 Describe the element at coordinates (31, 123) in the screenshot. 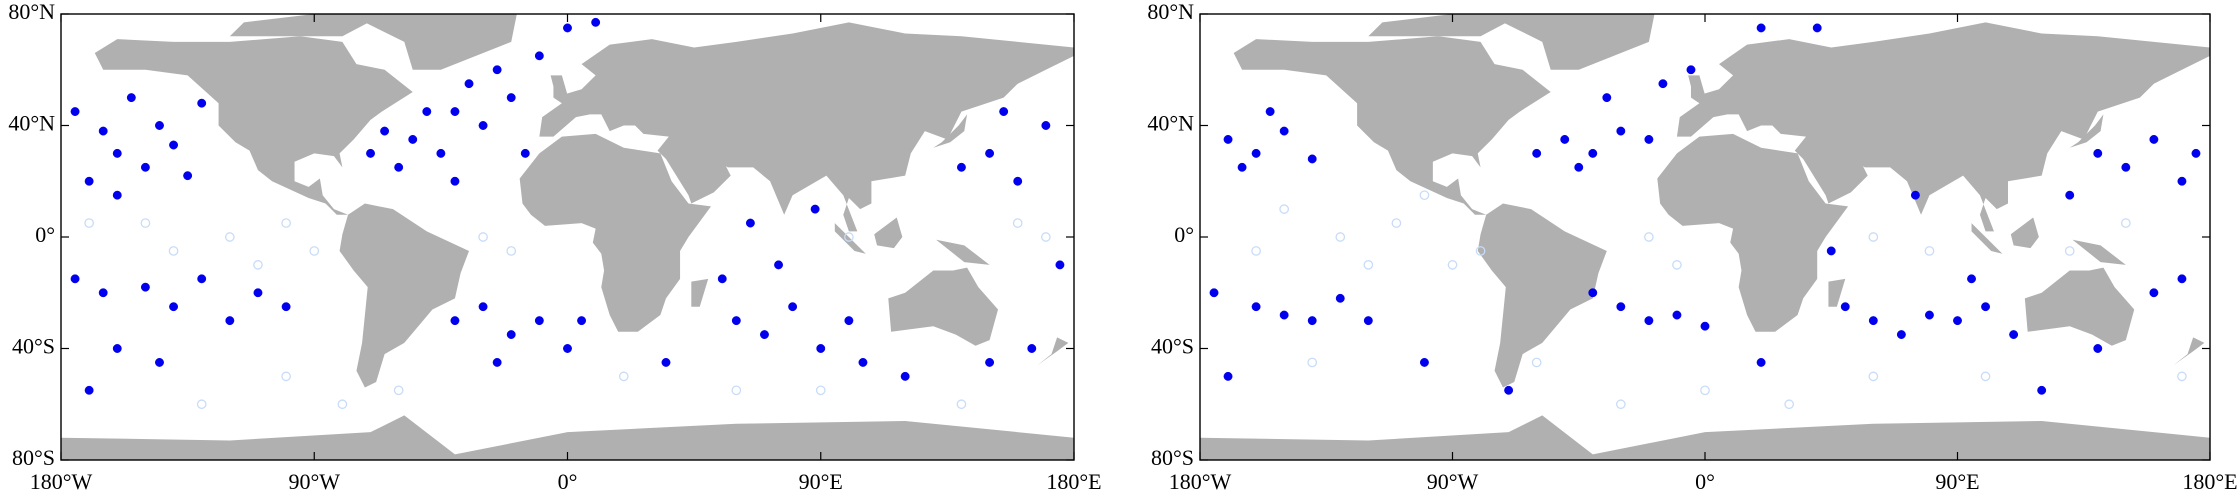

I see `y-tick-label: 40°N` at that location.